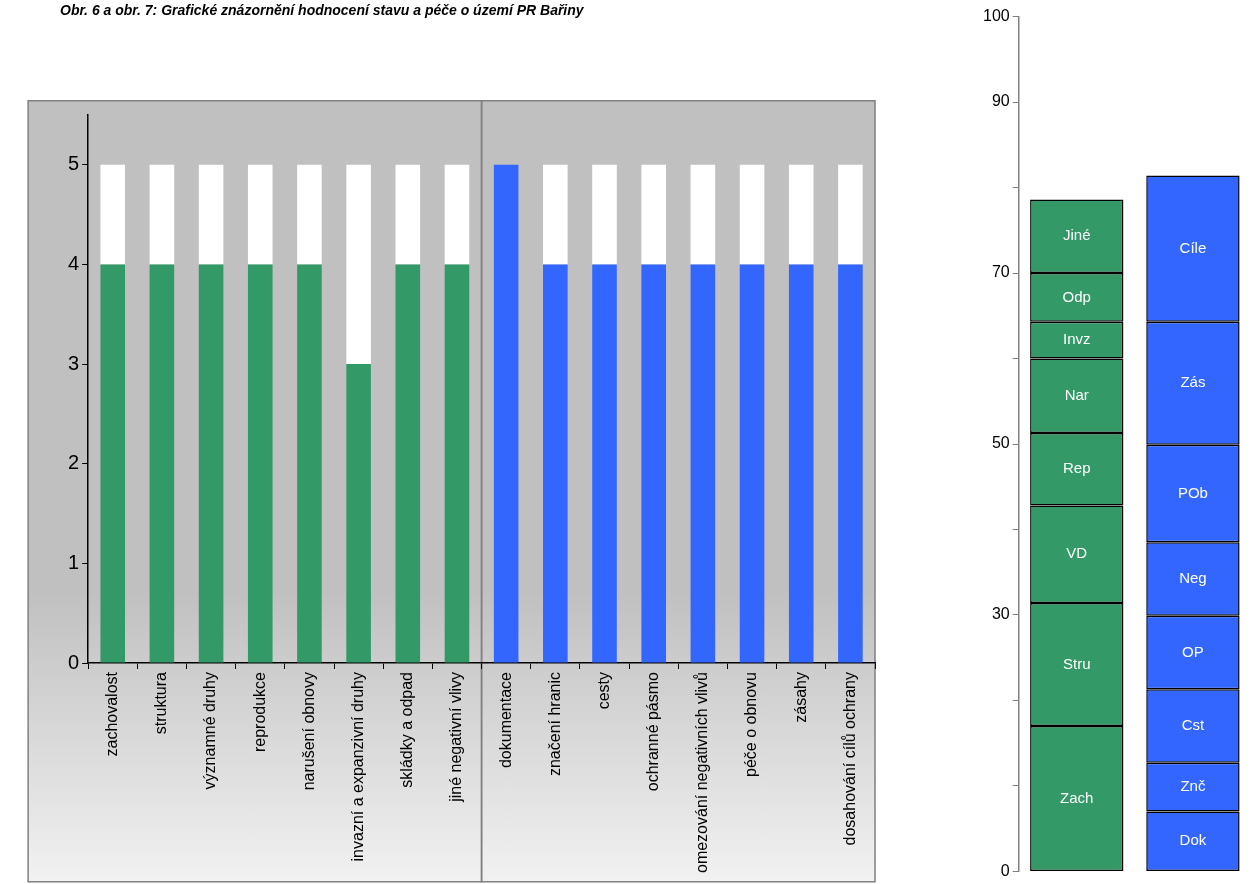 This screenshot has height=884, width=1251. Describe the element at coordinates (1077, 553) in the screenshot. I see `series-label: VD` at that location.